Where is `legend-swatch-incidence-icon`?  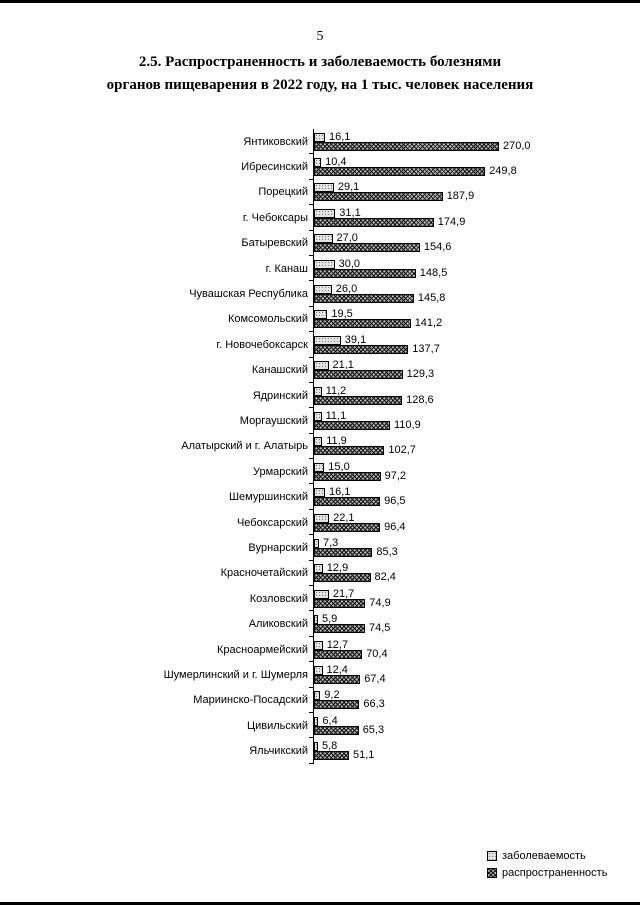
legend-swatch-incidence-icon is located at coordinates (492, 856).